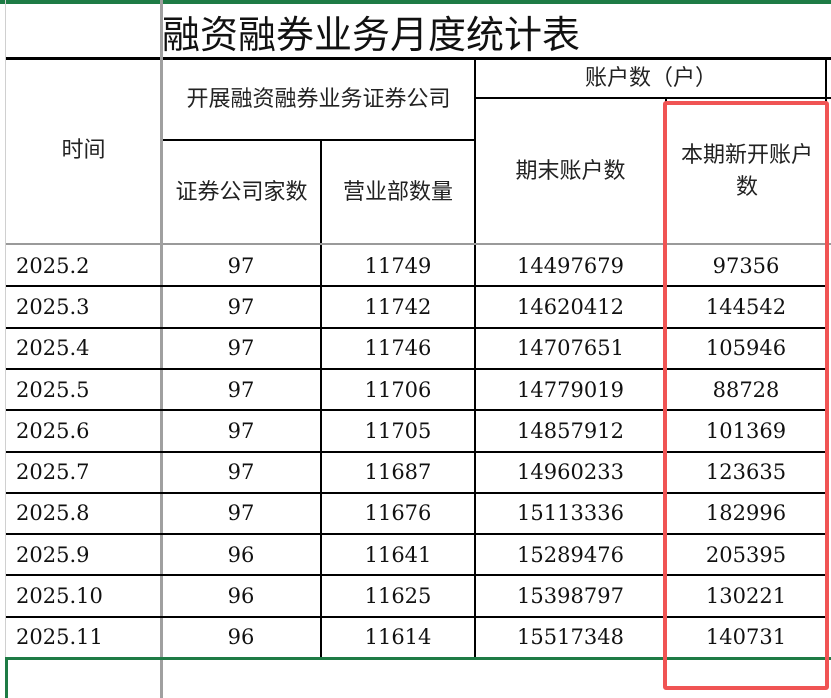  What do you see at coordinates (746, 637) in the screenshot?
I see `cell-new-accounts: 140731` at bounding box center [746, 637].